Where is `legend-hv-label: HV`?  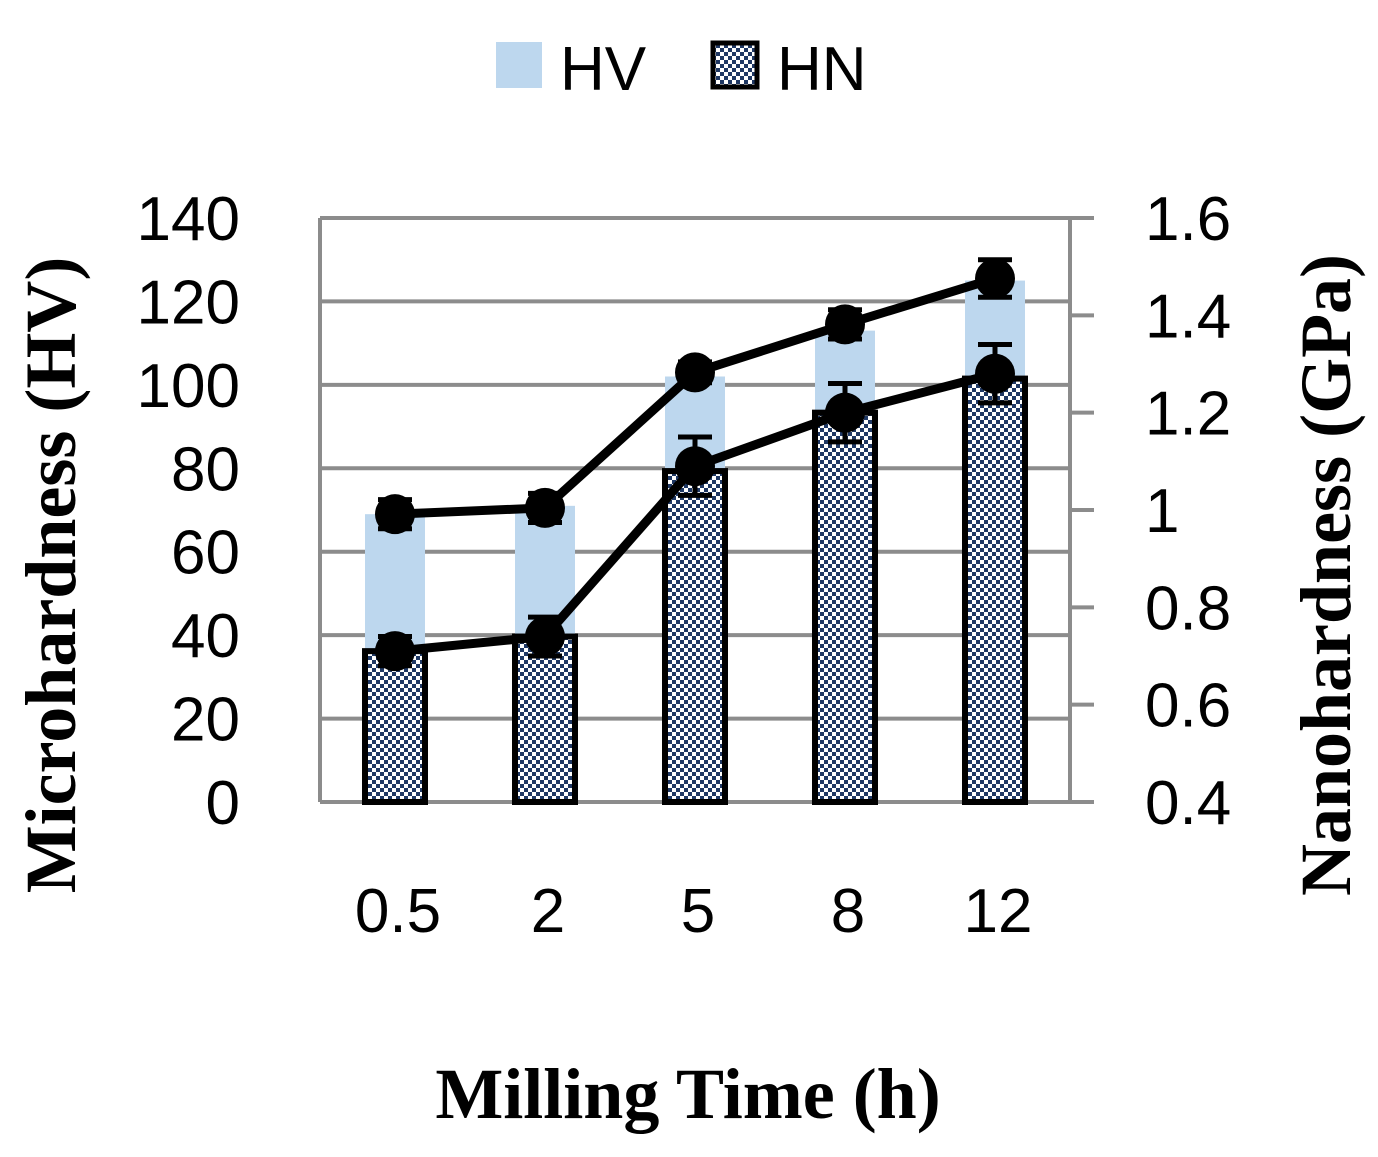
legend-hv-label: HV is located at coordinates (603, 69).